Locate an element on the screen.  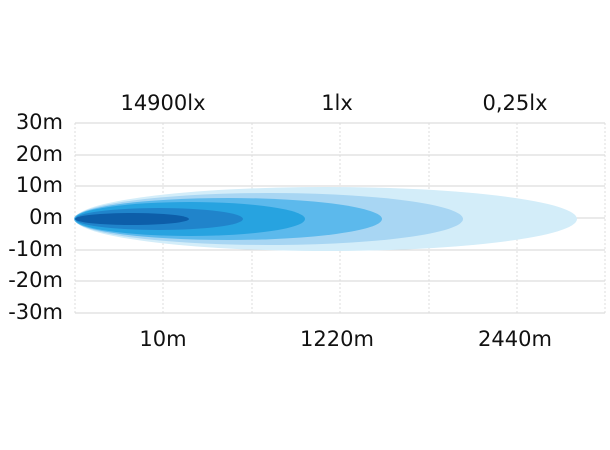
y-label: -30m is located at coordinates (35, 312).